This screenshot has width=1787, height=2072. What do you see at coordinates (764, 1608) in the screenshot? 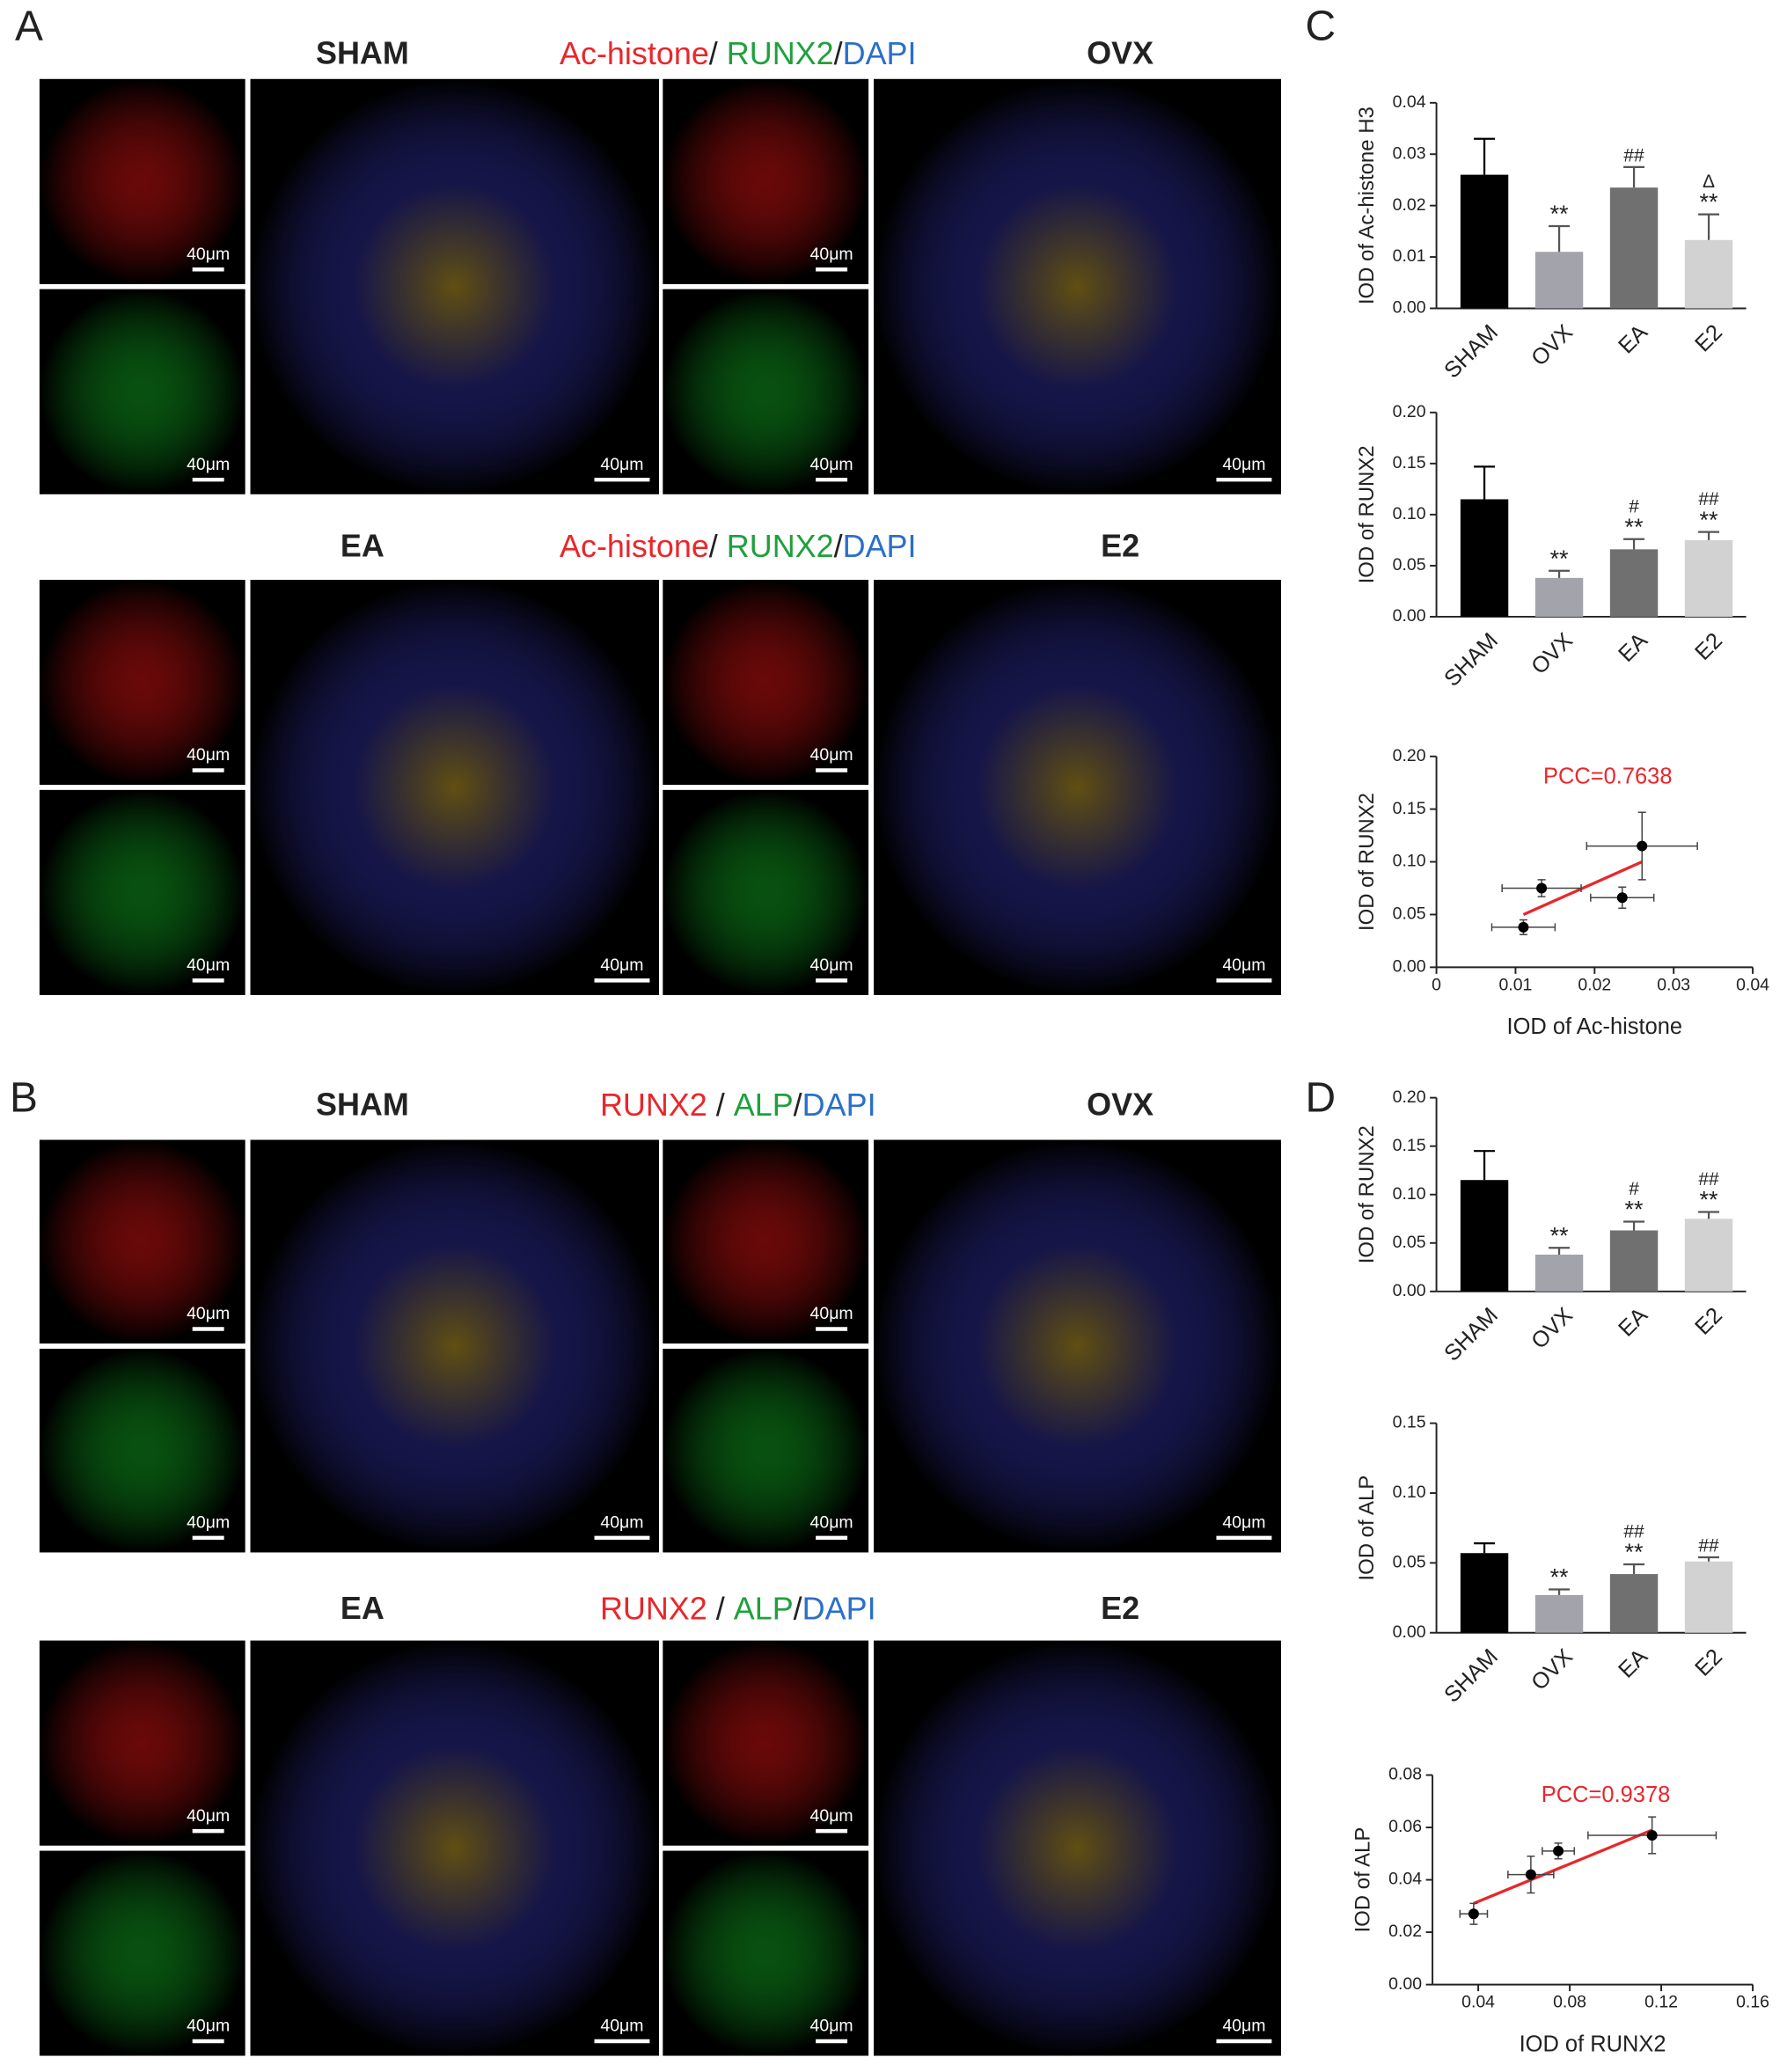
I see `stain-name: ALP` at bounding box center [764, 1608].